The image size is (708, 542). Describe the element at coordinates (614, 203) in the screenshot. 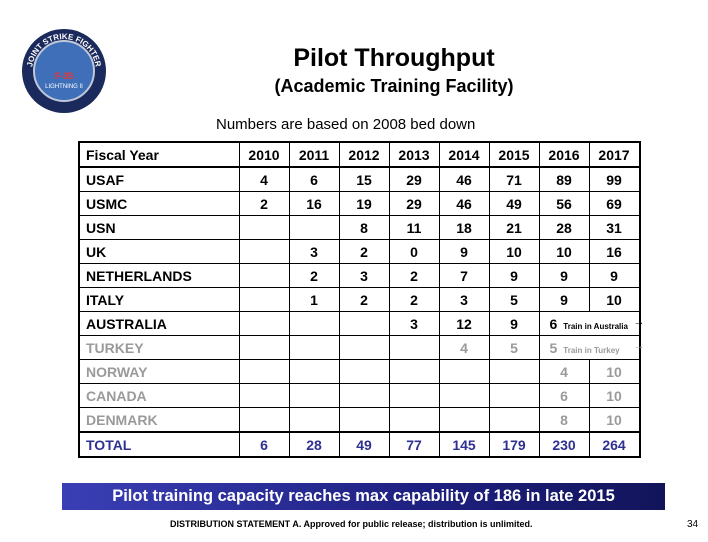

I see `cell: 69` at that location.